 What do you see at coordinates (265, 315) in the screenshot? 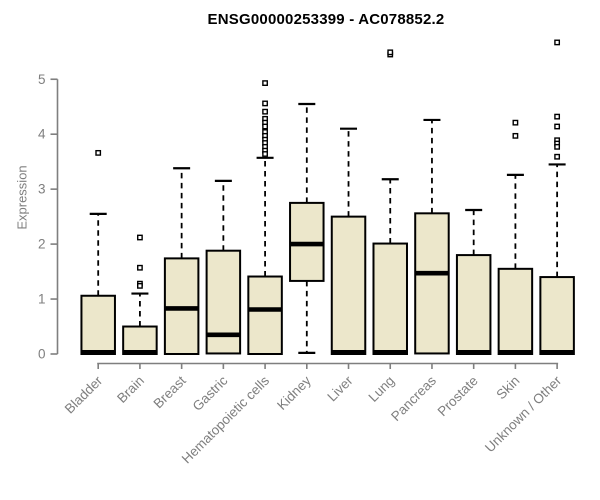
I see `box-hematopoietic-cells` at bounding box center [265, 315].